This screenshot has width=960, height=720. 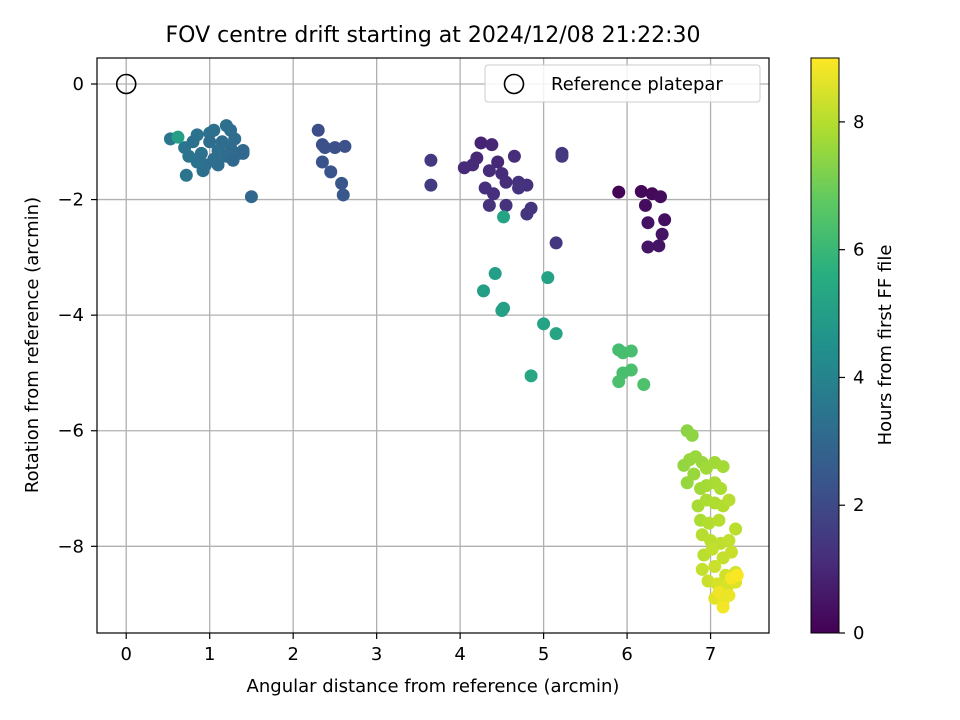 What do you see at coordinates (858, 505) in the screenshot?
I see `colorbar-tick-label: 2` at bounding box center [858, 505].